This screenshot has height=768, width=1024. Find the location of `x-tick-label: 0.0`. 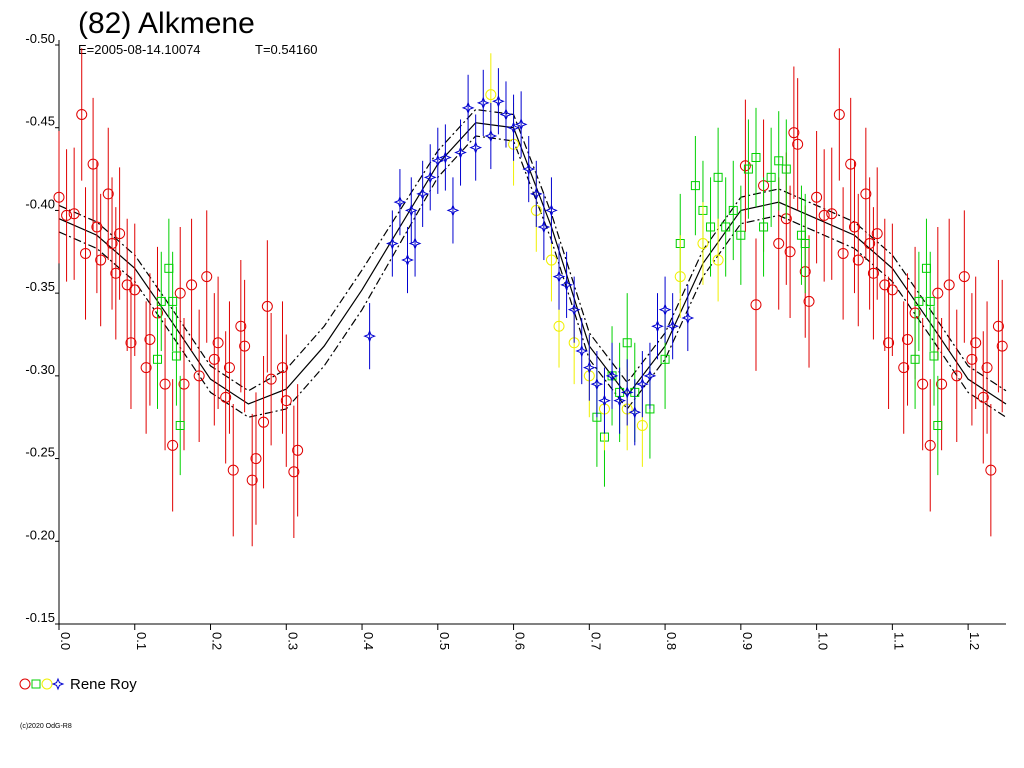

x-tick-label: 0.0 is located at coordinates (65, 641).